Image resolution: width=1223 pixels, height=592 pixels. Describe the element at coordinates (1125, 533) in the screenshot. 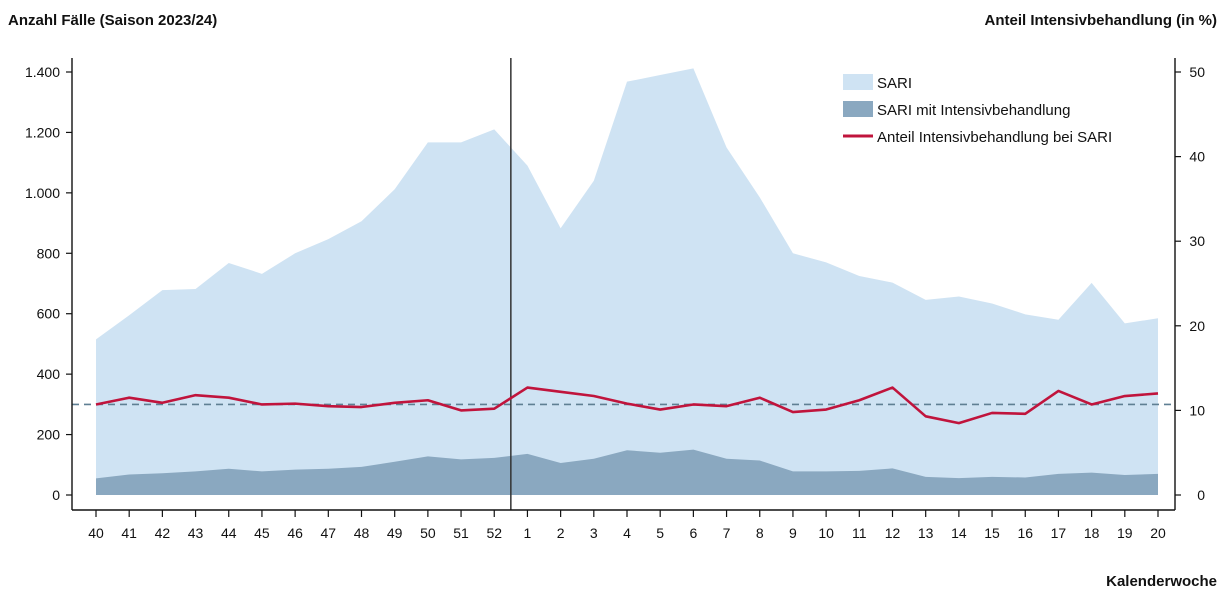

I see `x-tick-label: 19` at that location.